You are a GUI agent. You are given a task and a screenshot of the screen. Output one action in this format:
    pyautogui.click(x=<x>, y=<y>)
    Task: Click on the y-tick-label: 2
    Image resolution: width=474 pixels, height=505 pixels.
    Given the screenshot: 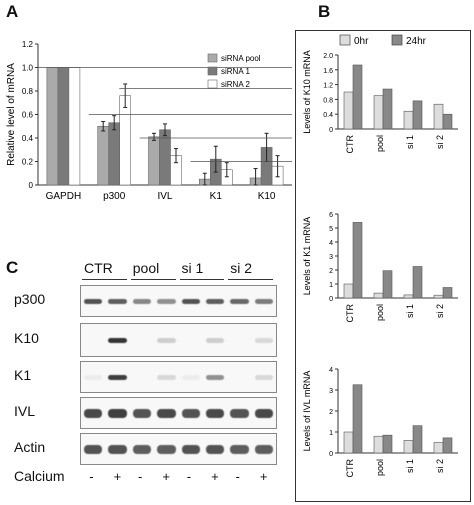 What is the action you would take?
    pyautogui.click(x=331, y=271)
    